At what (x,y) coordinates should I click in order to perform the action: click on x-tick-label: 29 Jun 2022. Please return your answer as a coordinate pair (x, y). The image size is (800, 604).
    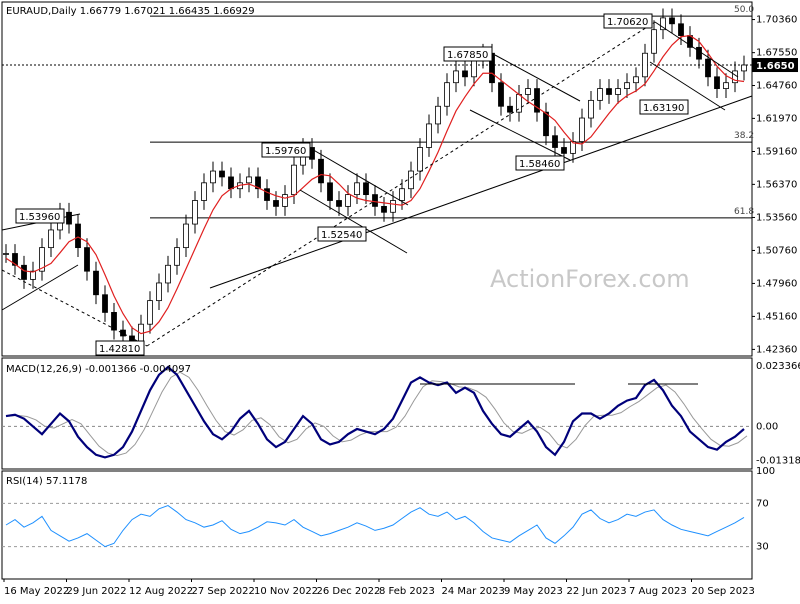
    Looking at the image, I should click on (97, 591).